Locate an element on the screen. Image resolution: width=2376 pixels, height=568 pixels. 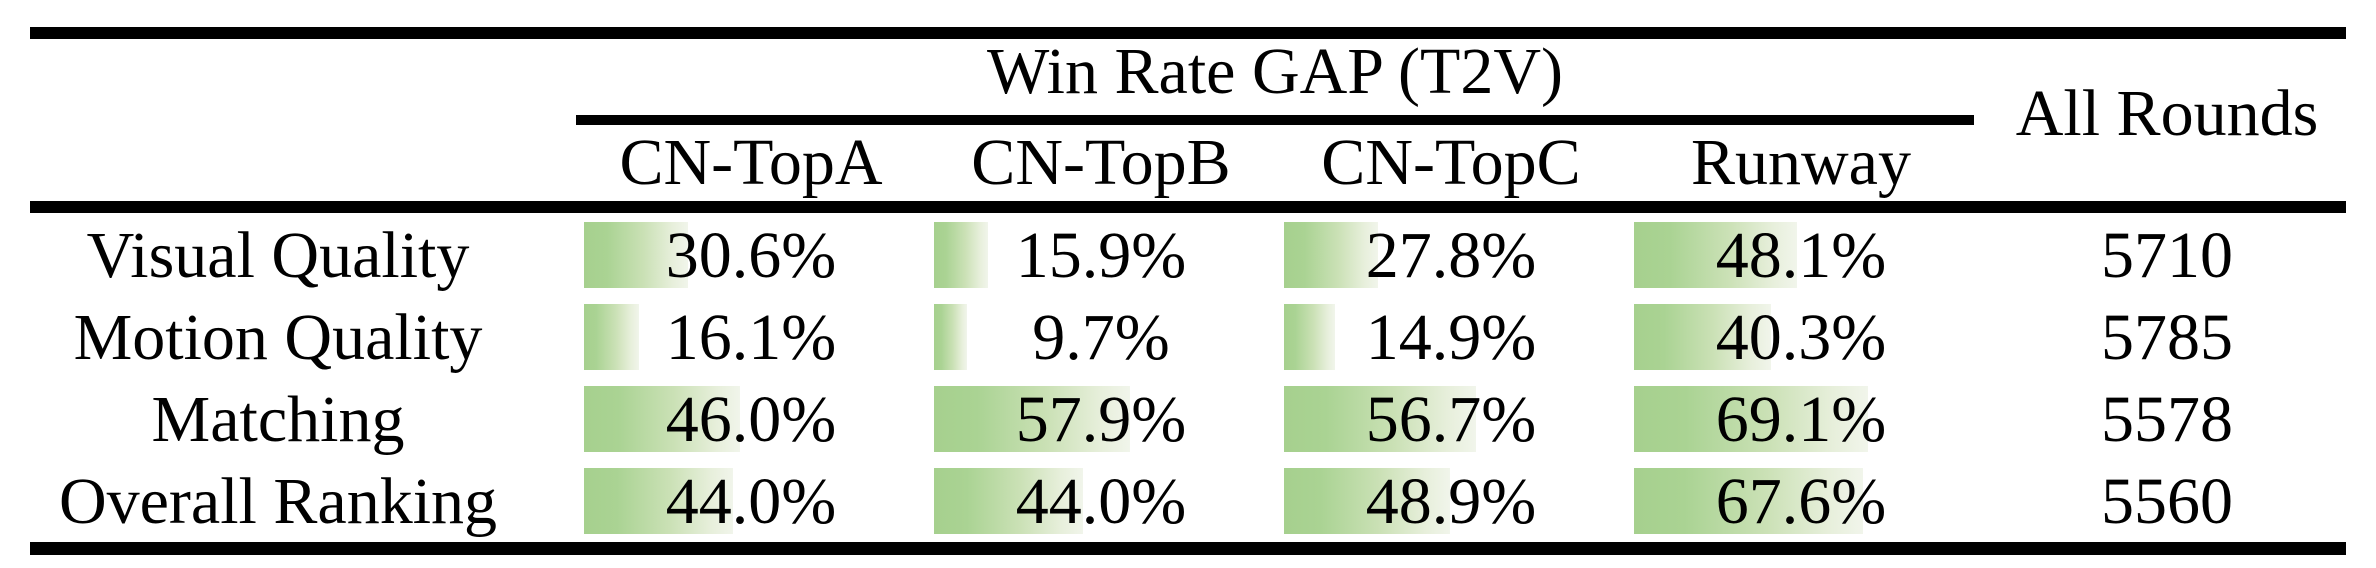
win-rate-cell: 16.1% is located at coordinates (751, 338).